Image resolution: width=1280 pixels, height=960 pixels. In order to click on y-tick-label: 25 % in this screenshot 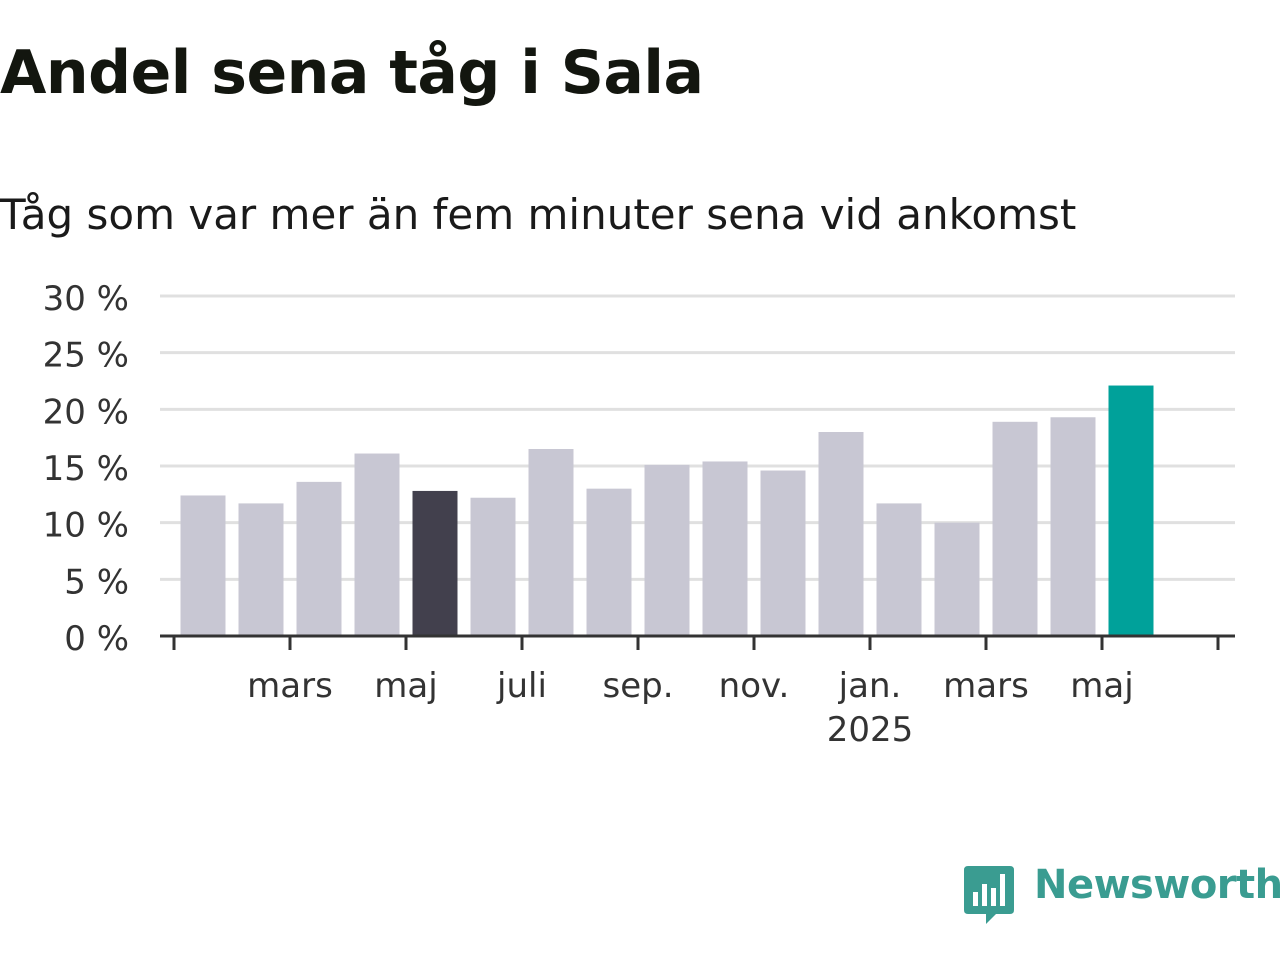, I will do `click(86, 356)`.